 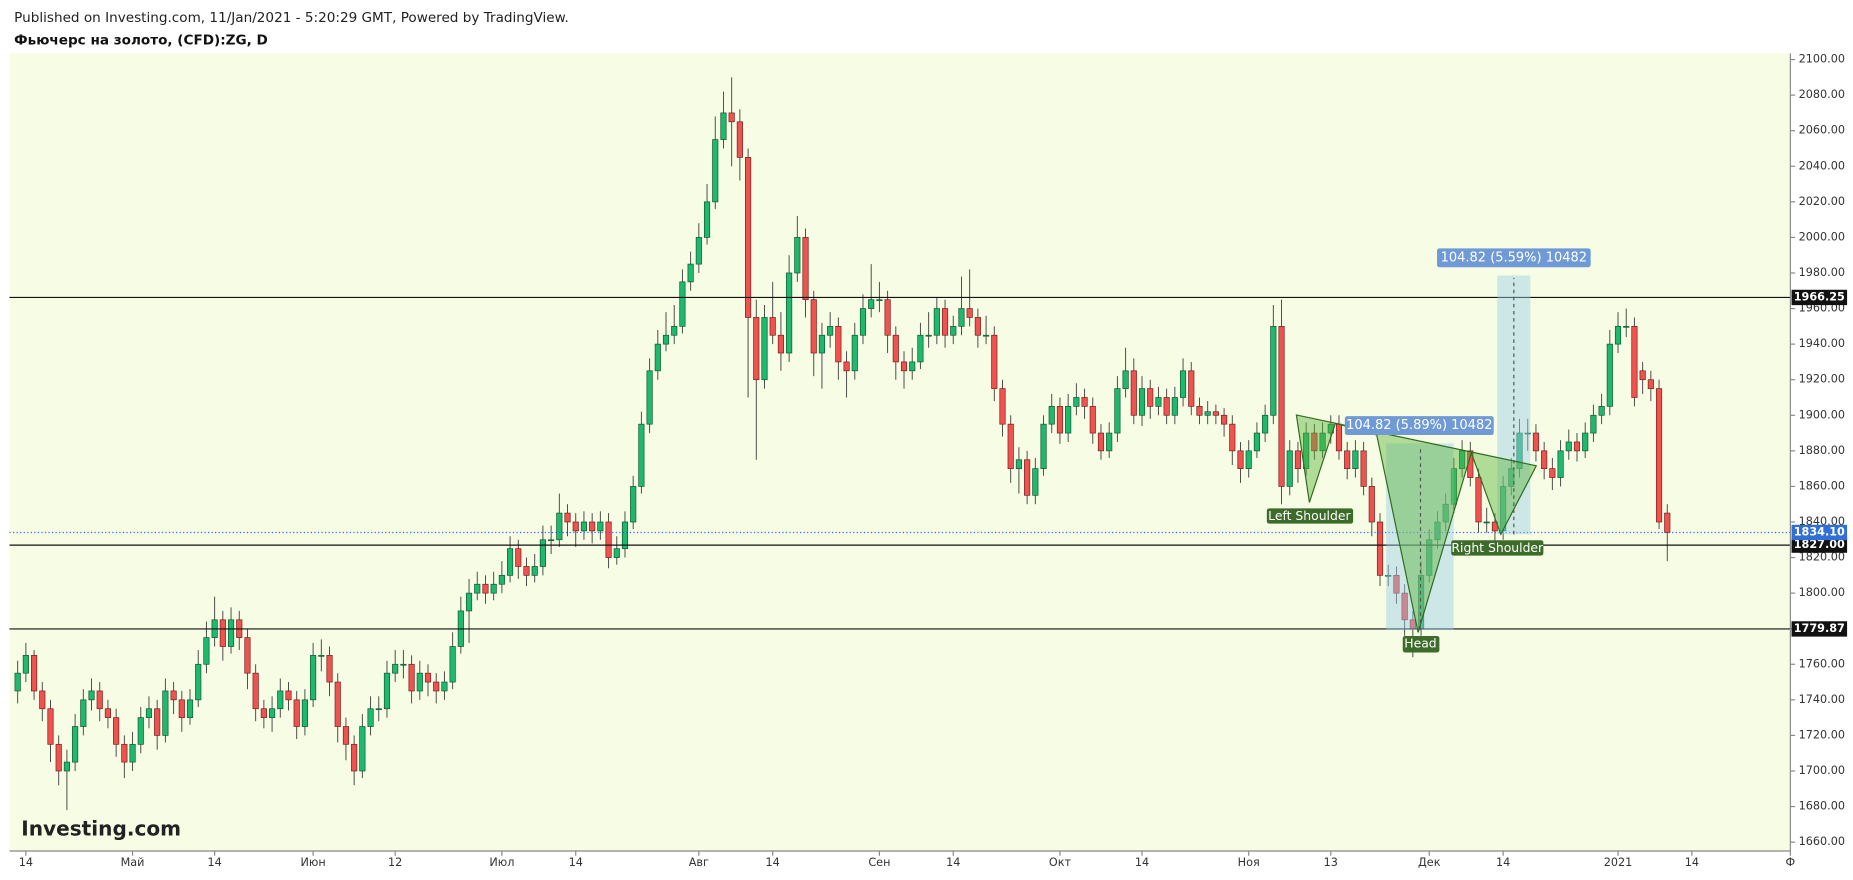 What do you see at coordinates (1822, 165) in the screenshot?
I see `y-tick-label: 2040.00` at bounding box center [1822, 165].